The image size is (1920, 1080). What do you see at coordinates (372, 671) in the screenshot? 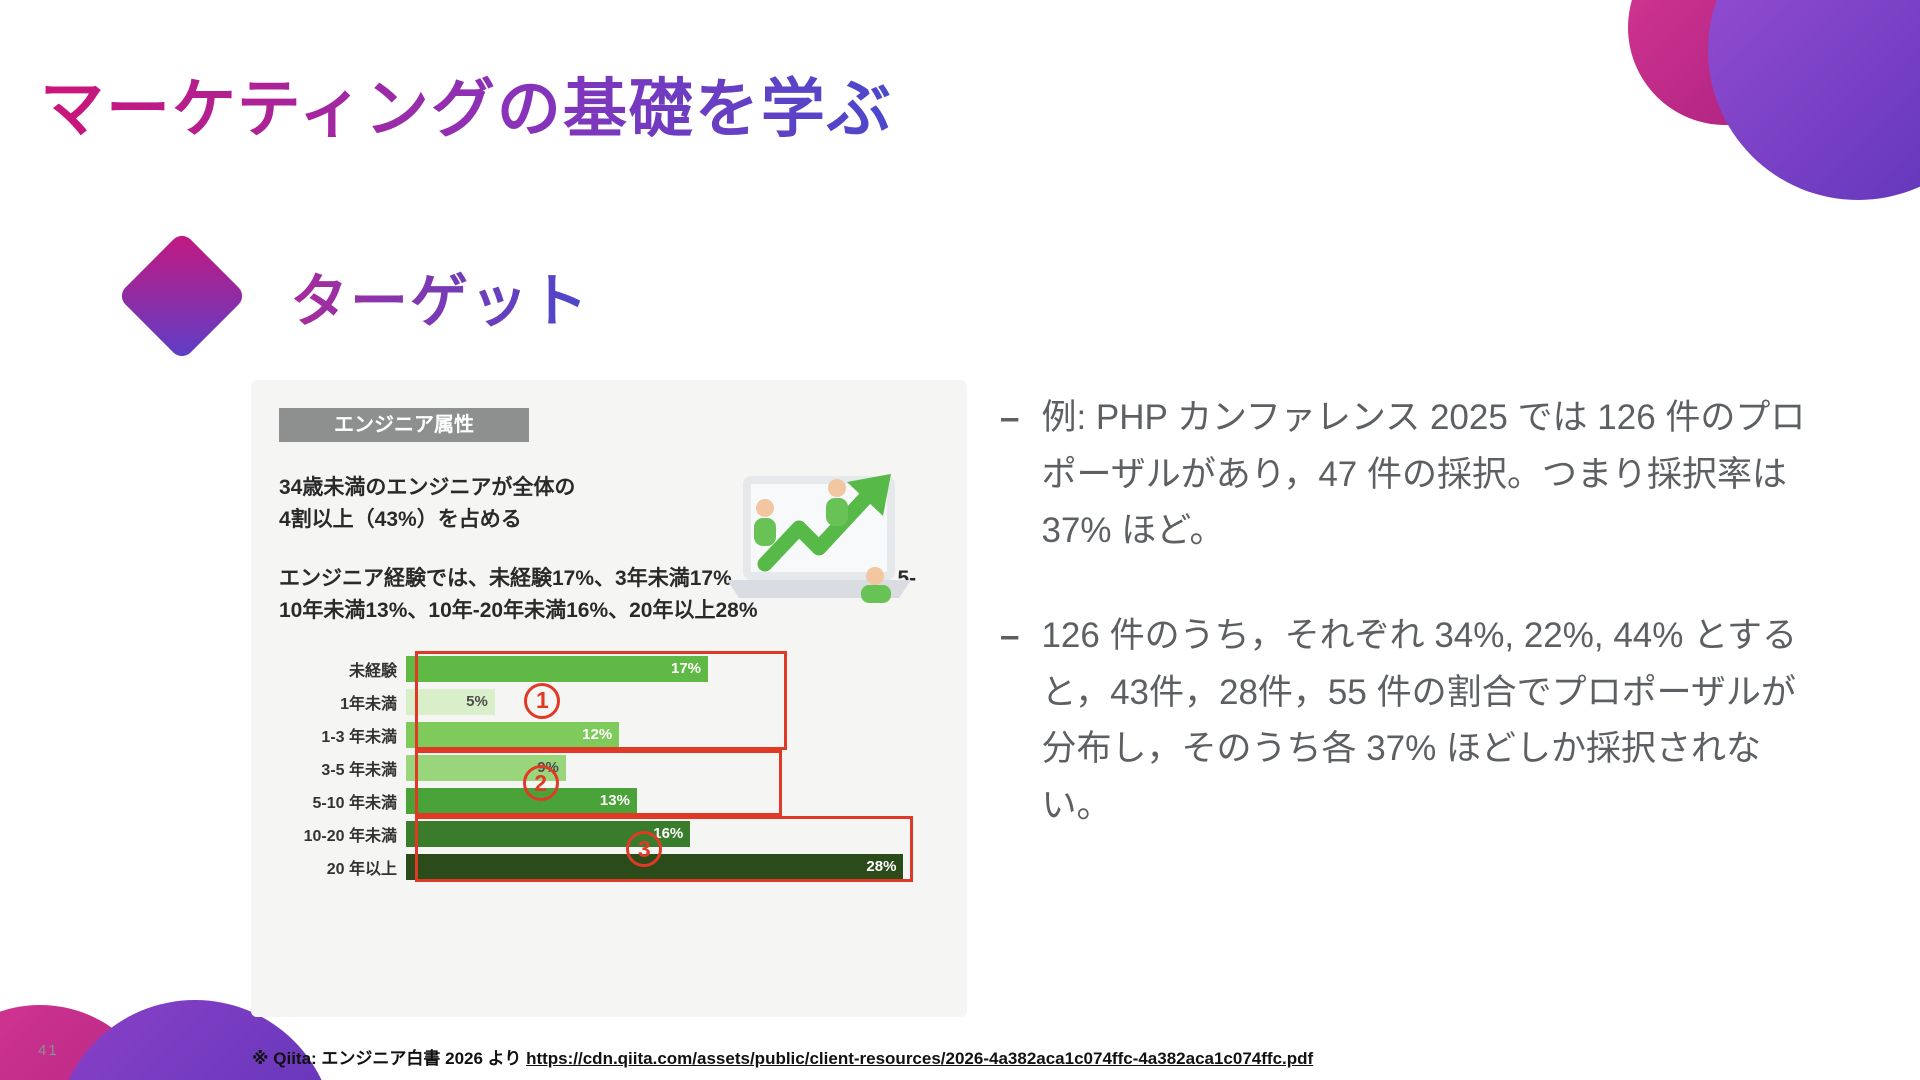
I see `bar-category-label: 未経験` at bounding box center [372, 671].